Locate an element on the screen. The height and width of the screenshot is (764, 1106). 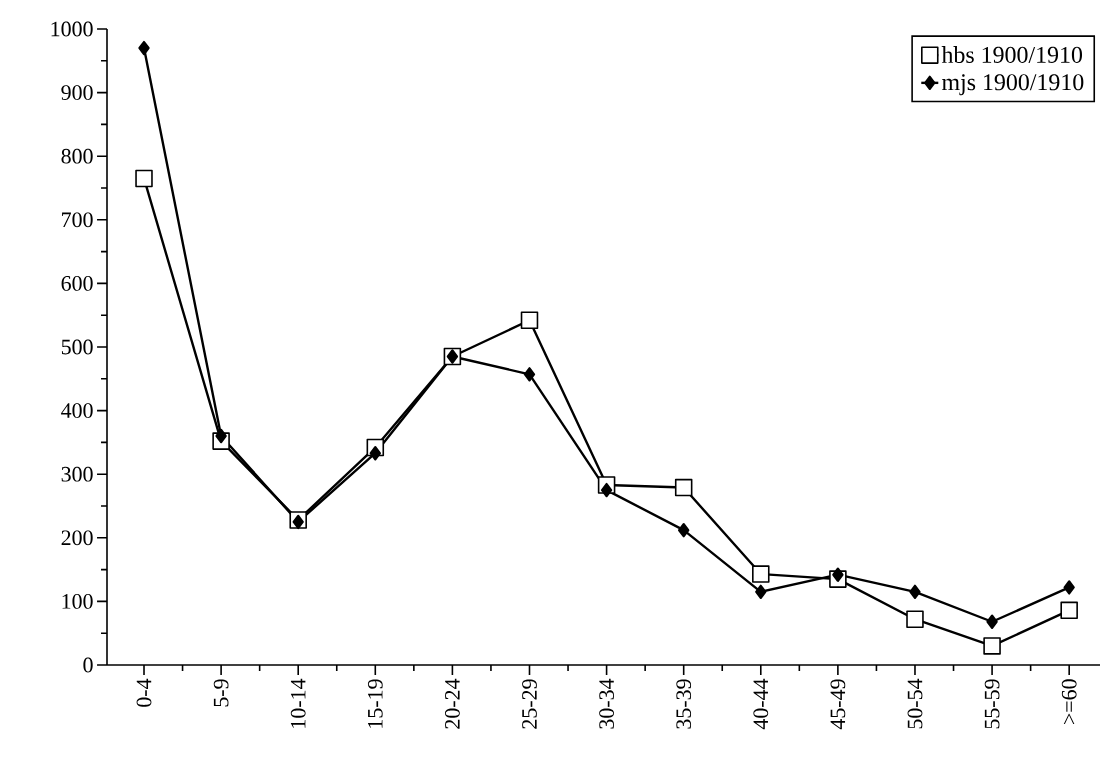
x-tick-label: 0-4 is located at coordinates (144, 692).